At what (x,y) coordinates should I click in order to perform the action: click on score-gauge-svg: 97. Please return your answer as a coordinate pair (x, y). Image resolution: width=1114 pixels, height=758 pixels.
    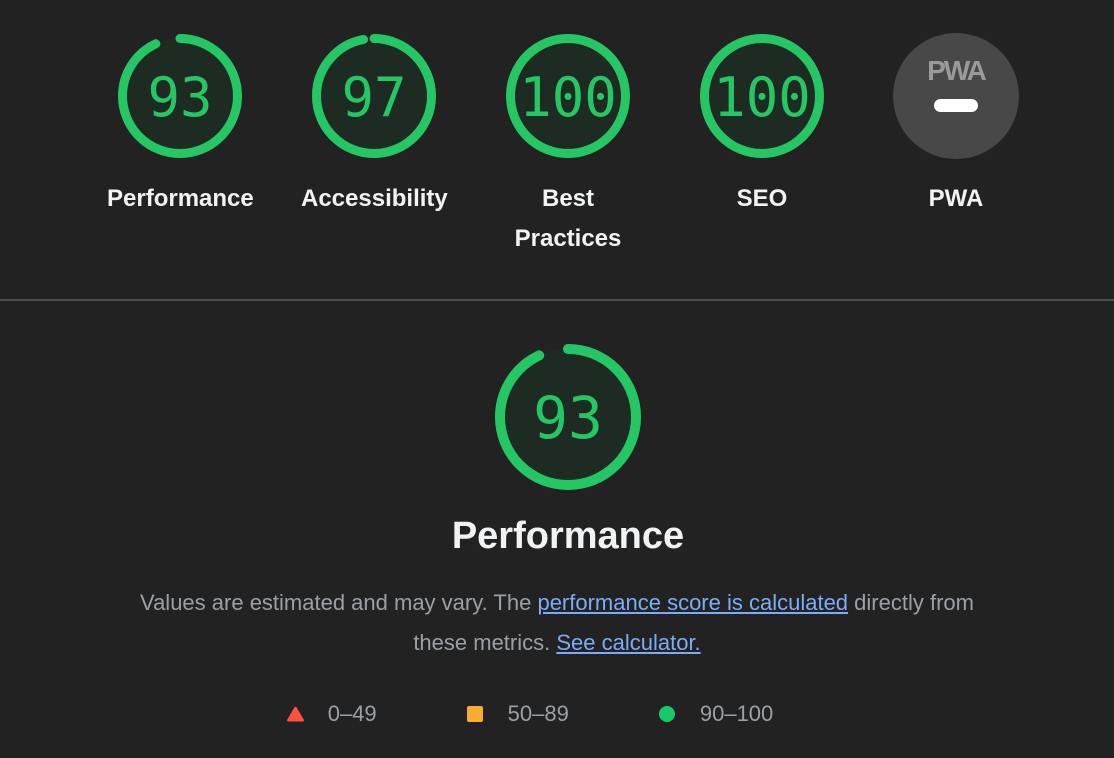
    Looking at the image, I should click on (374, 96).